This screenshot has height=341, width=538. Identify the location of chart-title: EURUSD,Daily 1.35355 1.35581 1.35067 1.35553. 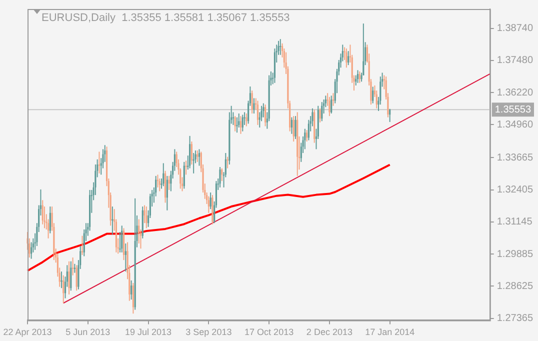
(166, 18).